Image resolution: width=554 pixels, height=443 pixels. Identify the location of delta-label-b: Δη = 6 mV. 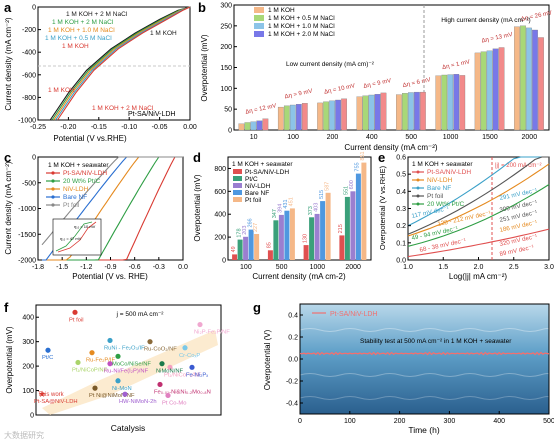
(416, 83).